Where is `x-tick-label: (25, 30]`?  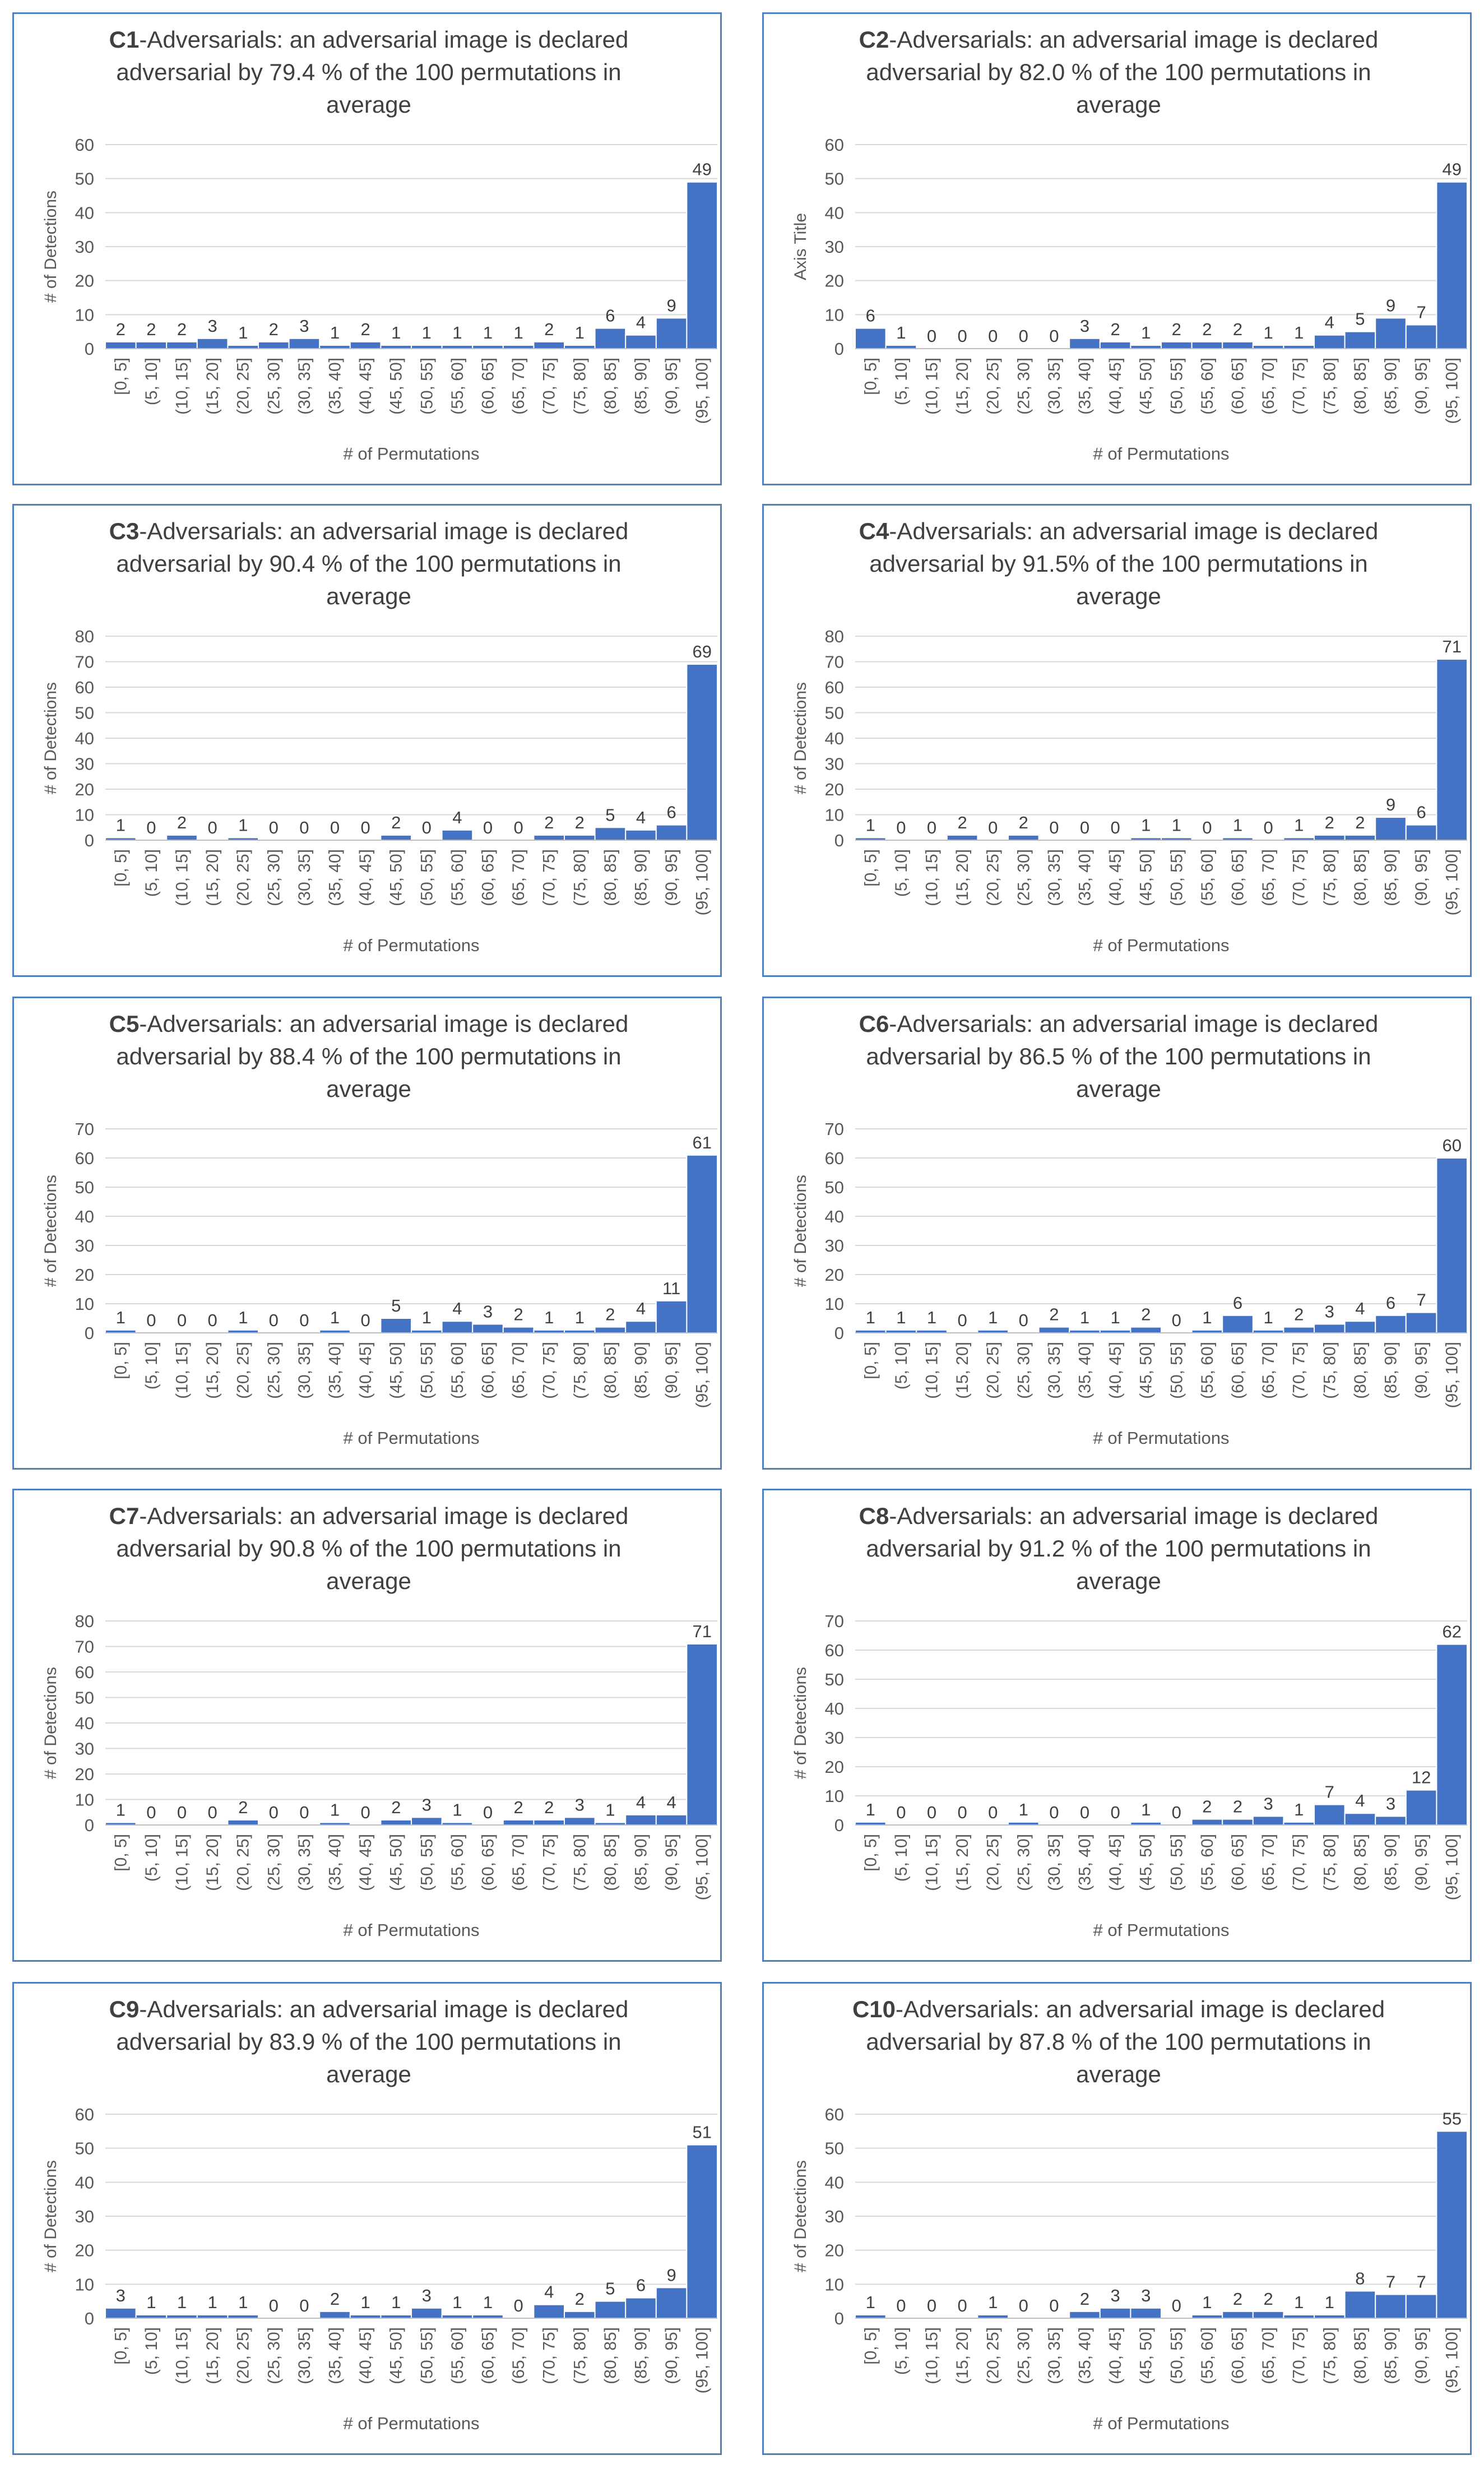
x-tick-label: (25, 30] is located at coordinates (1023, 2355).